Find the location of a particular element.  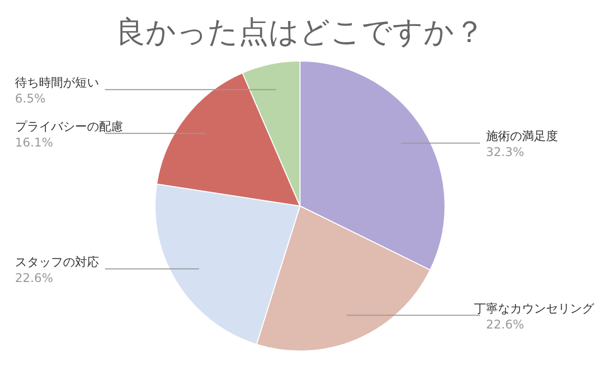

data-label: 32.3% is located at coordinates (505, 152).